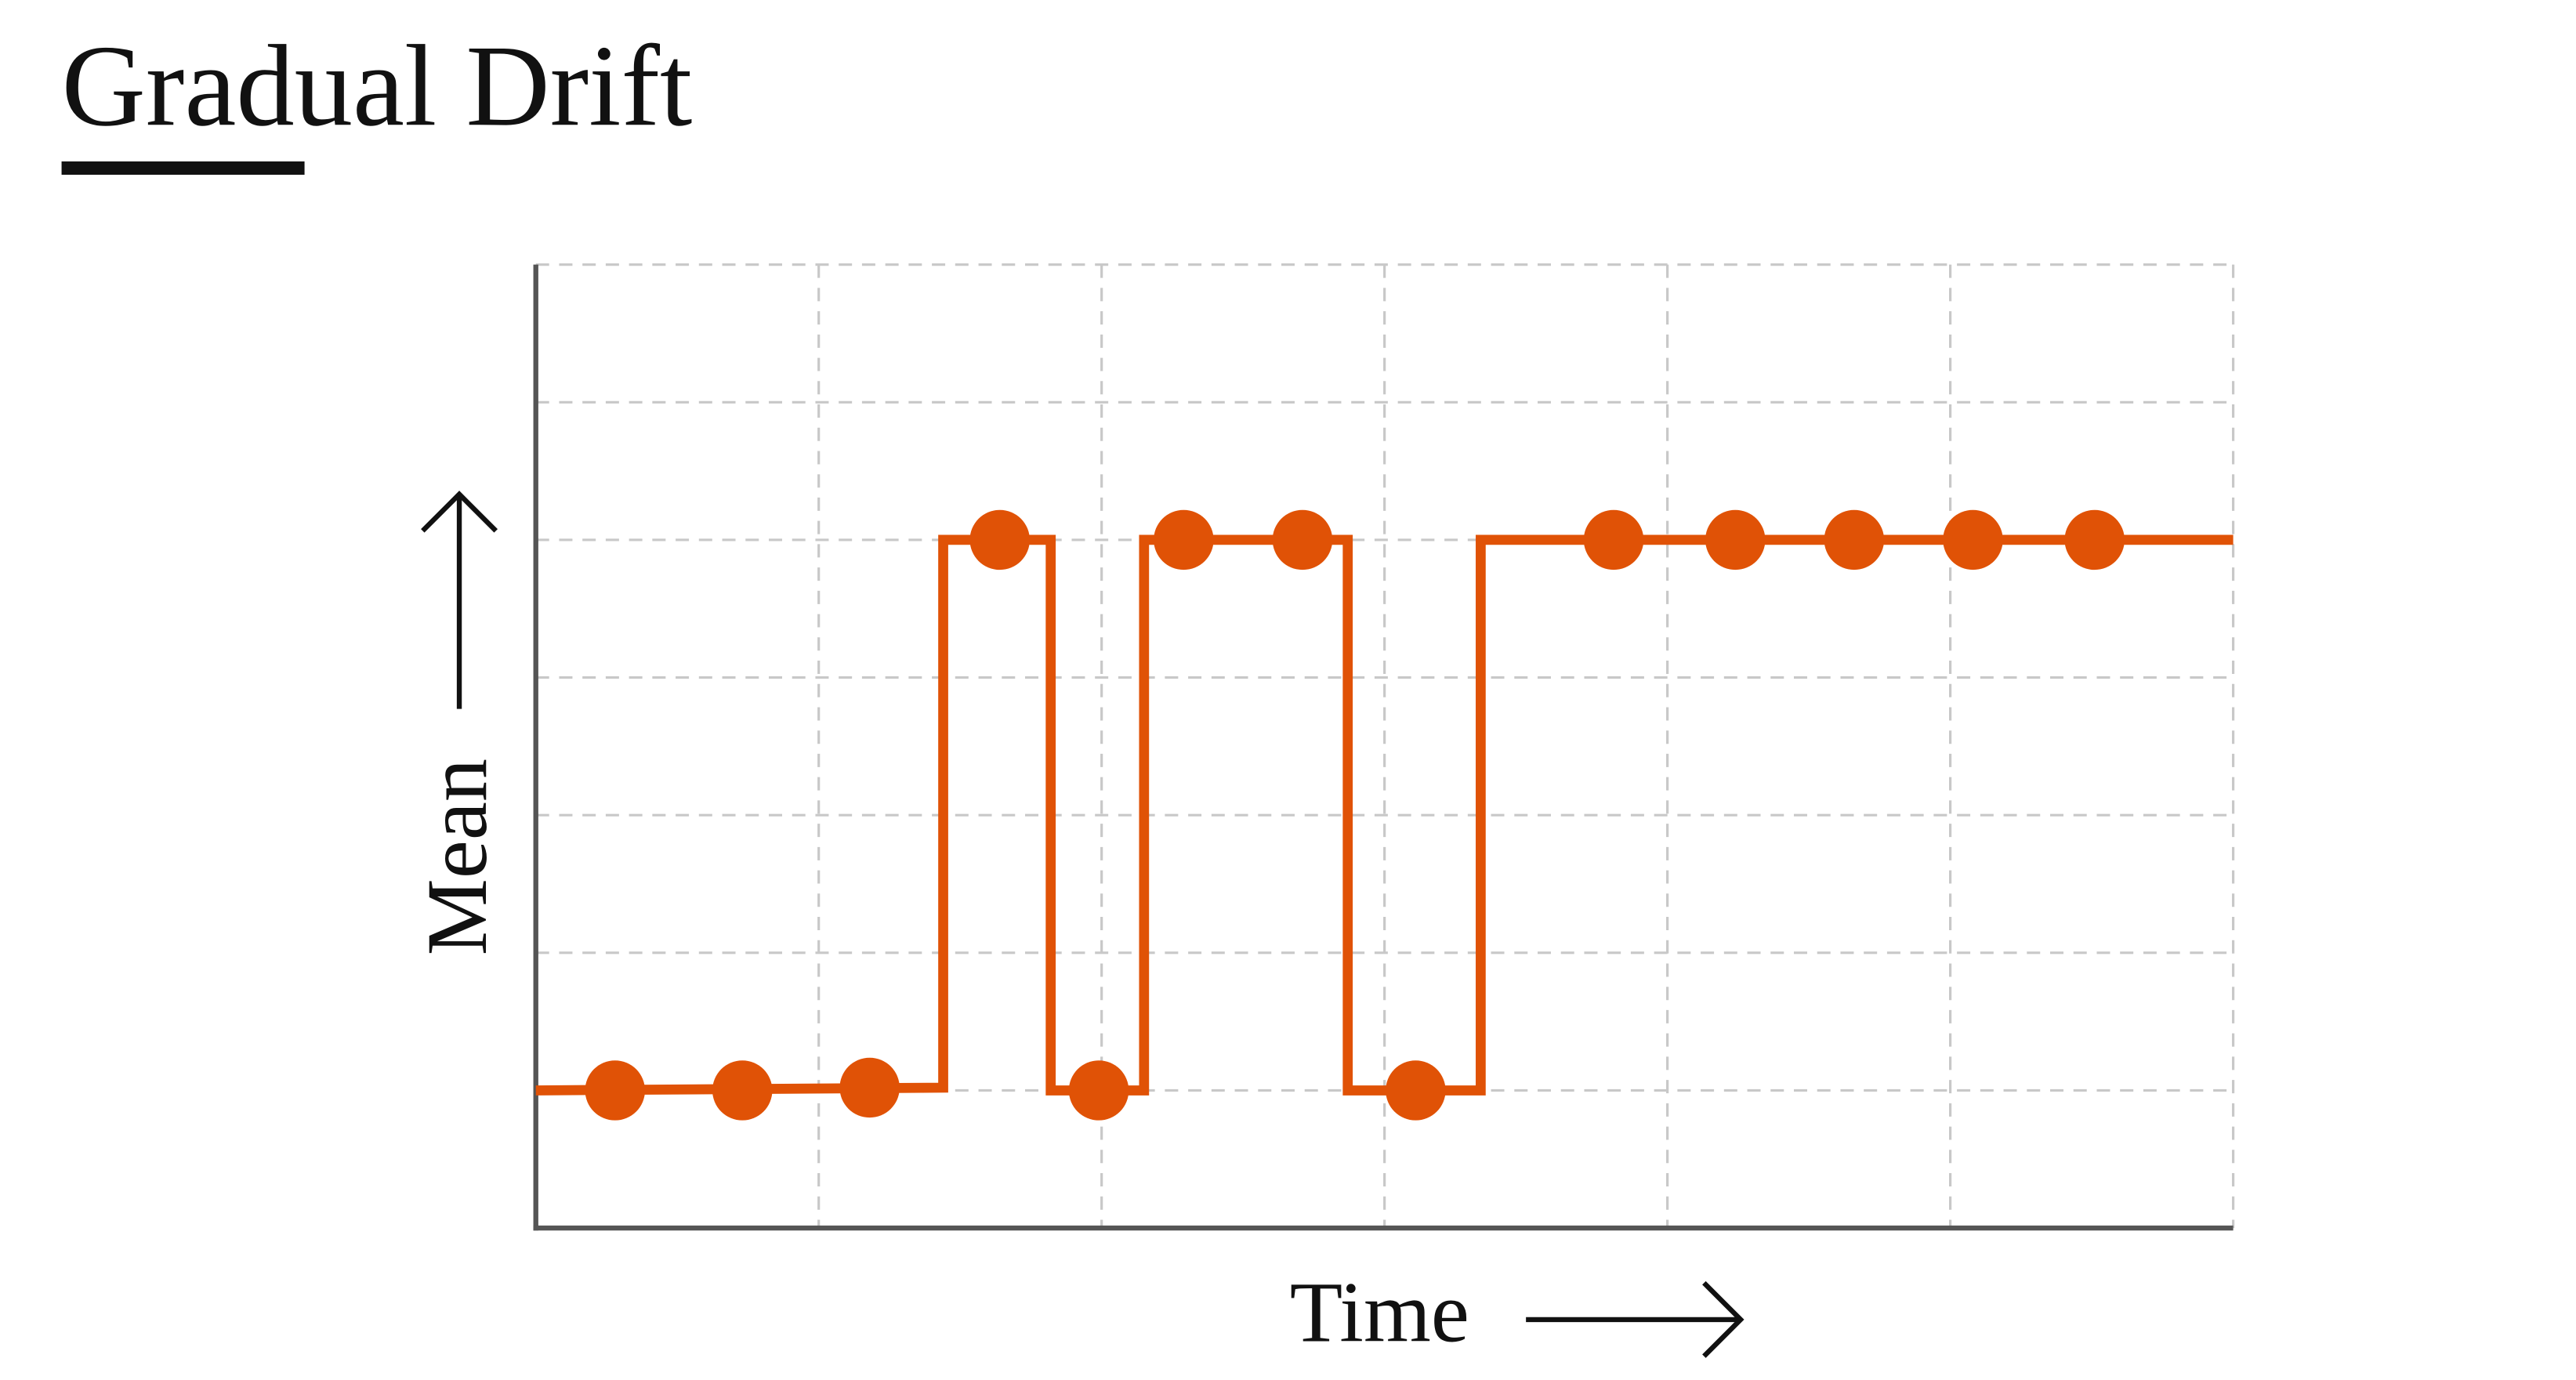 The width and height of the screenshot is (2576, 1380). I want to click on chart-title: Gradual Drift, so click(377, 86).